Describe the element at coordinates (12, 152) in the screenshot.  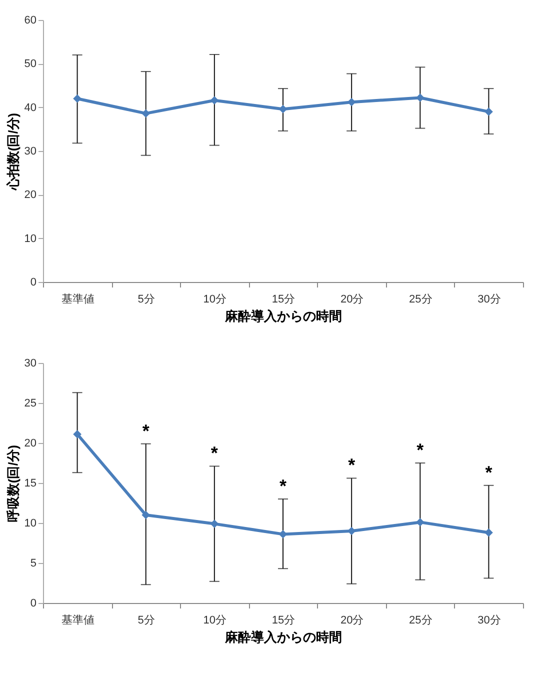
I see `y-axis-title: 心拍数(回/分)` at that location.